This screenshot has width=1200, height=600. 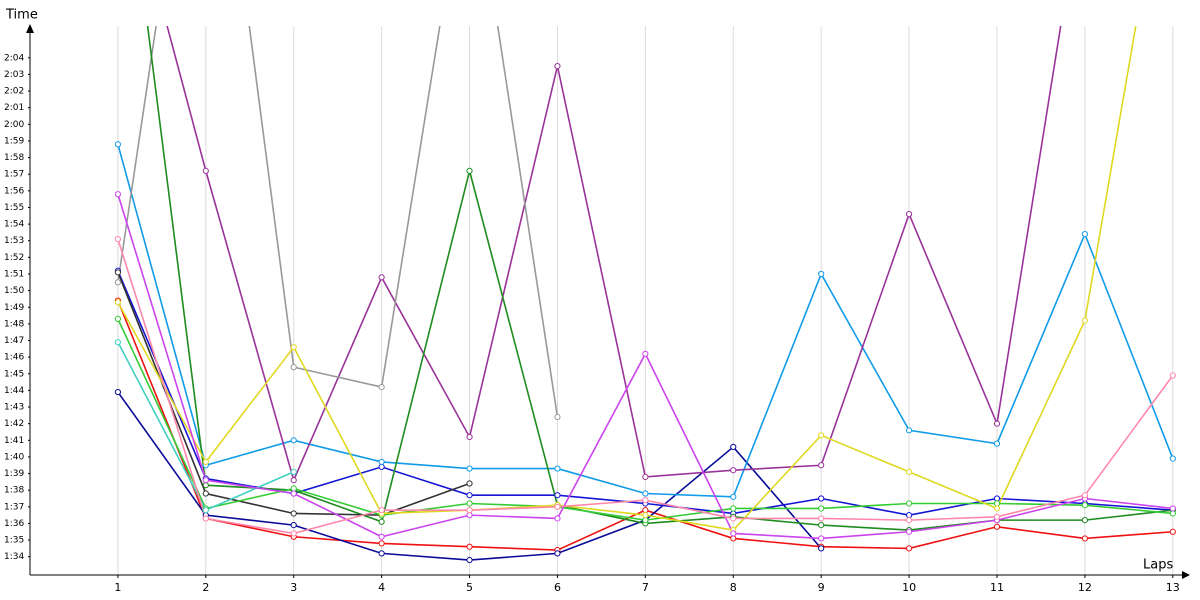 What do you see at coordinates (1085, 587) in the screenshot?
I see `x-tick-label: 12` at bounding box center [1085, 587].